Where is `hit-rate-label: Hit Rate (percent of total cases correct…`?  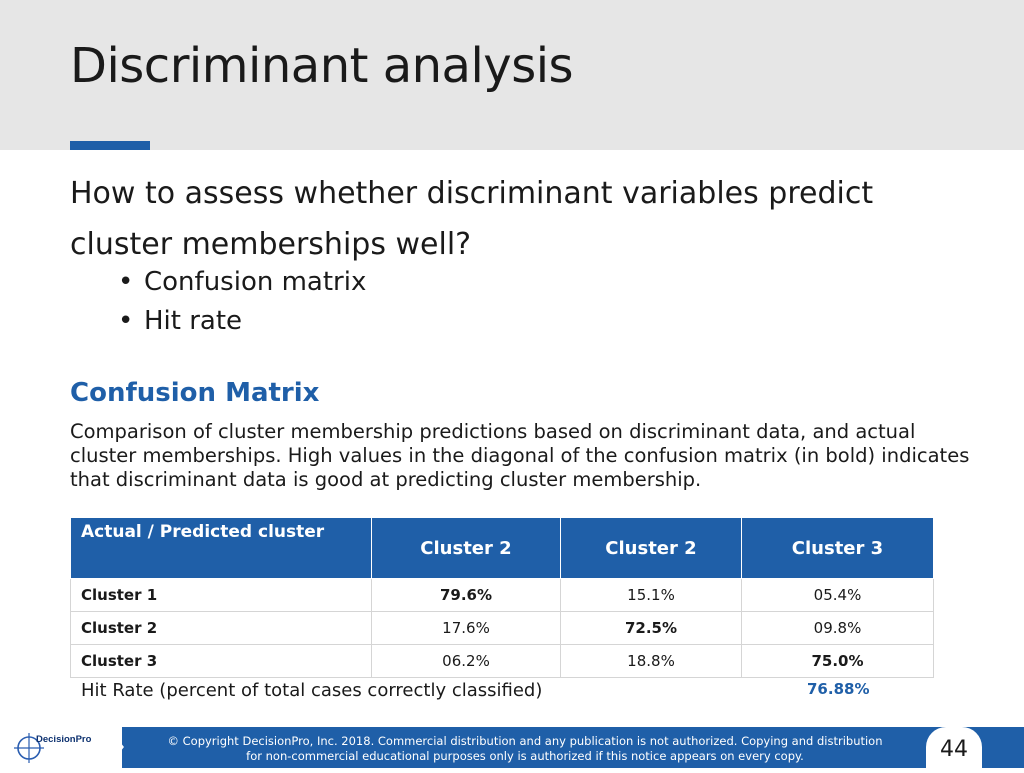 hit-rate-label: Hit Rate (percent of total cases correct… is located at coordinates (312, 690).